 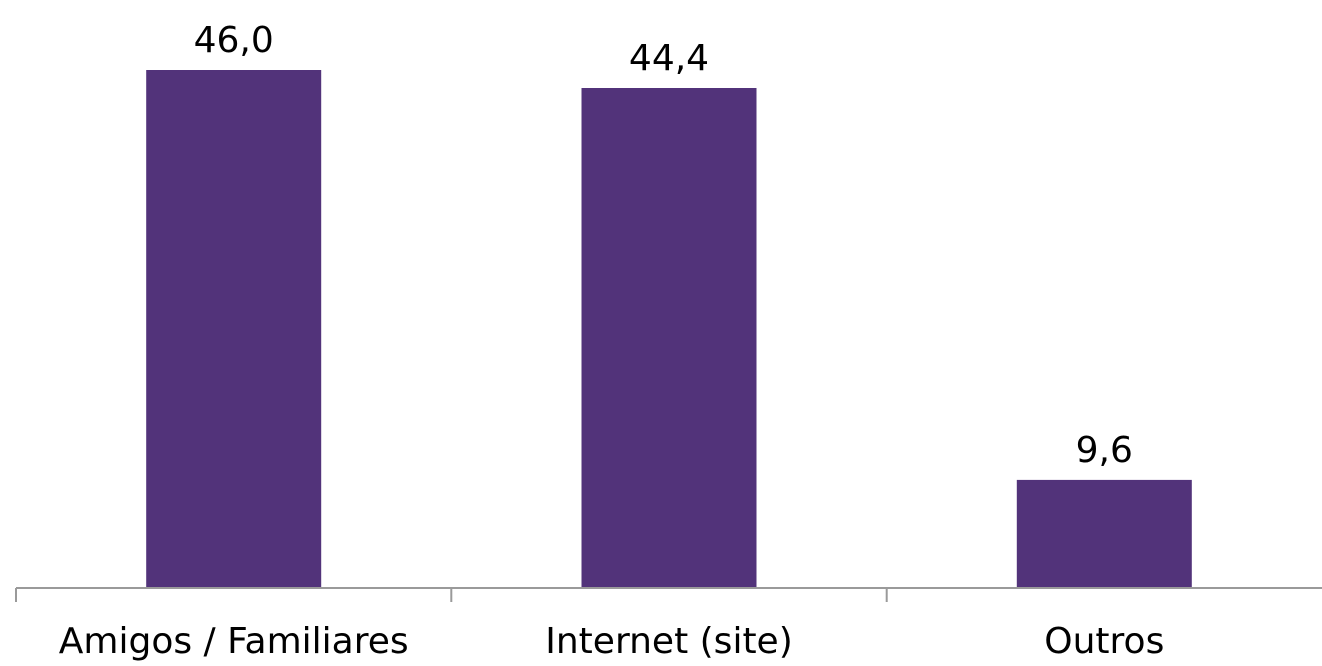 I want to click on x-tick-label-3: Outros, so click(x=1104, y=641).